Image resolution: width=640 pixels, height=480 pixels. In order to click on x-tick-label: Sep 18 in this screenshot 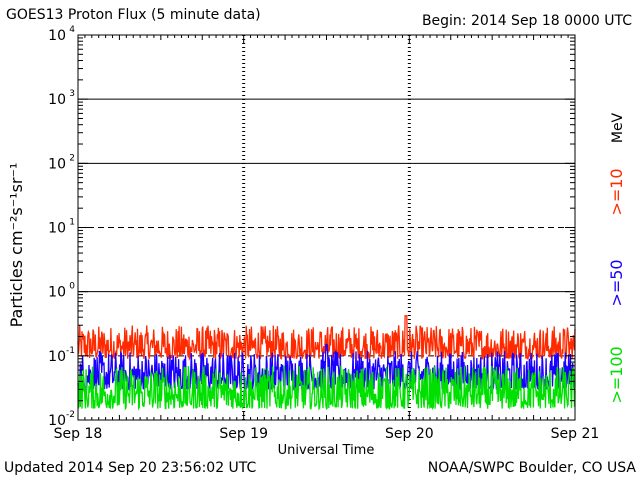, I will do `click(78, 434)`.